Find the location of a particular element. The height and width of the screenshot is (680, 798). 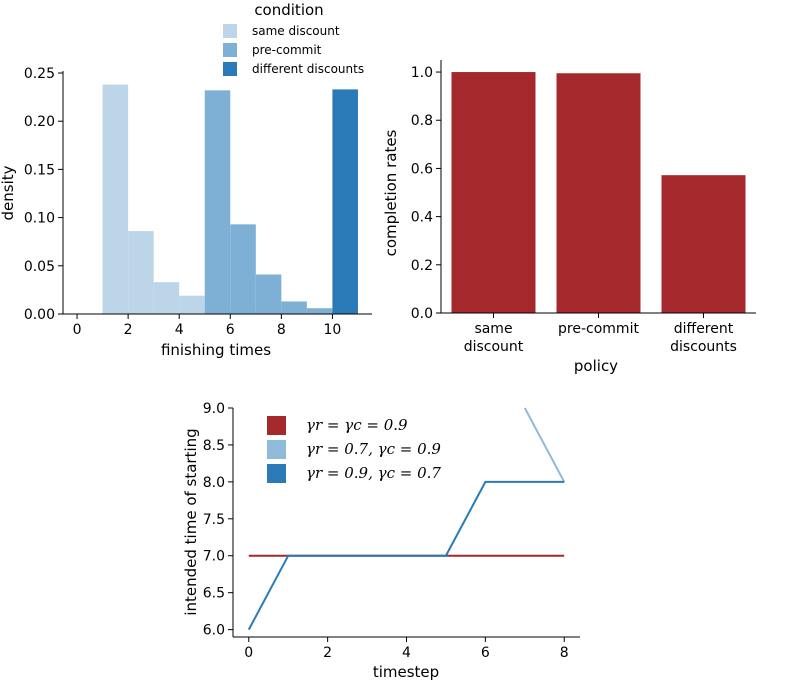

completion-ylabel: completion rates is located at coordinates (391, 192).